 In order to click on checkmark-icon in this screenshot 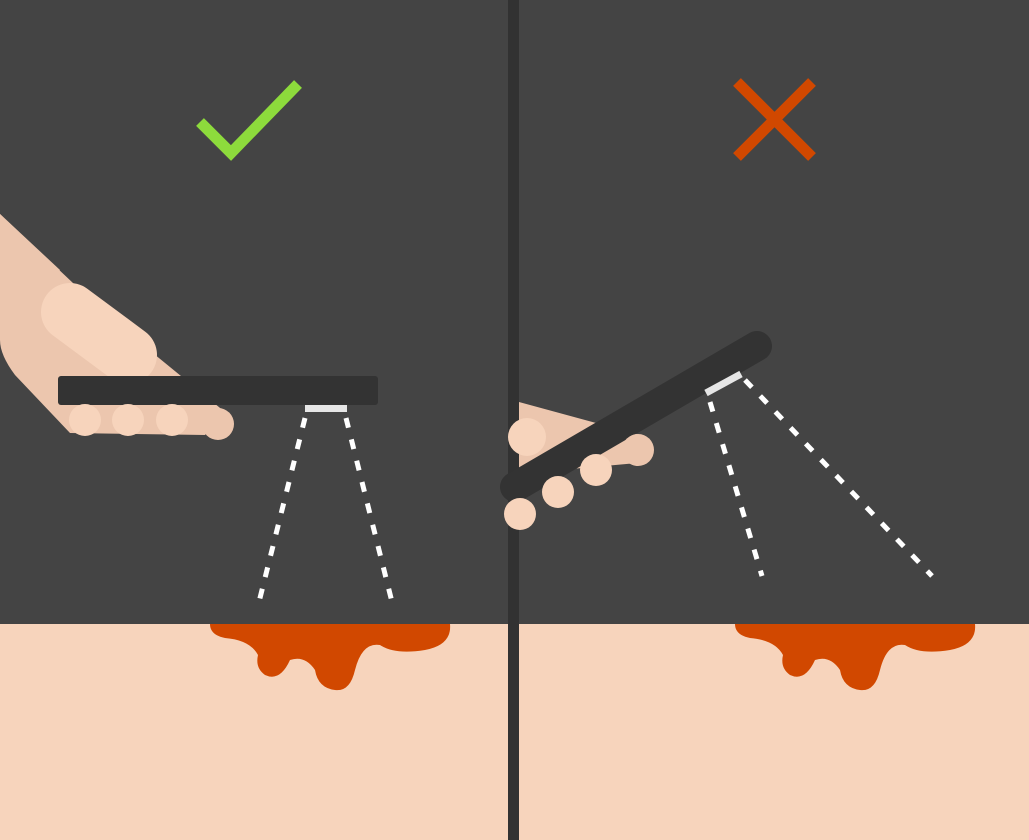, I will do `click(249, 120)`.